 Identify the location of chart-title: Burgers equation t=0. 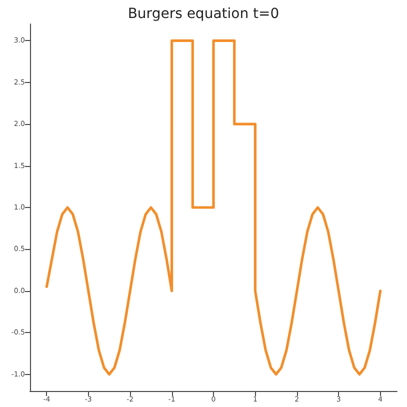
(204, 14).